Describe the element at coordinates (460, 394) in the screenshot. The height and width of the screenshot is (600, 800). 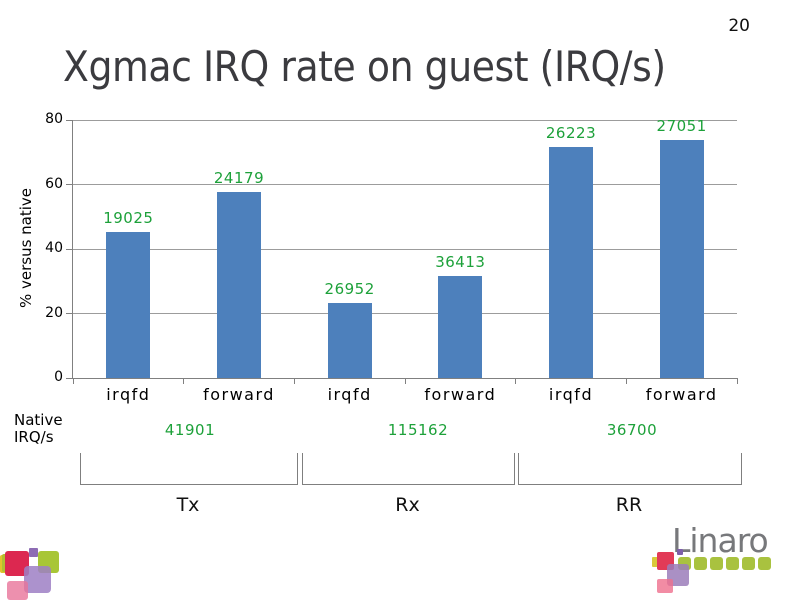
I see `x-category-label-4: forward` at that location.